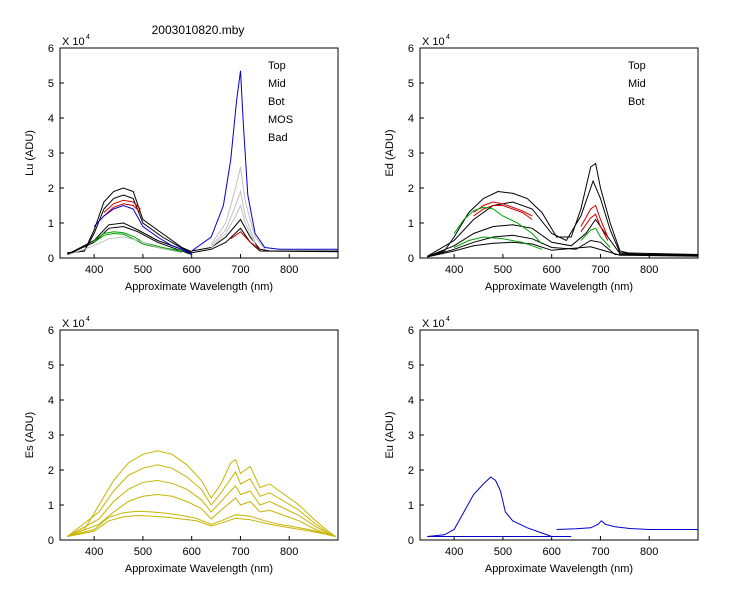 The height and width of the screenshot is (600, 750). What do you see at coordinates (94, 552) in the screenshot?
I see `es-xtick-label: 400` at bounding box center [94, 552].